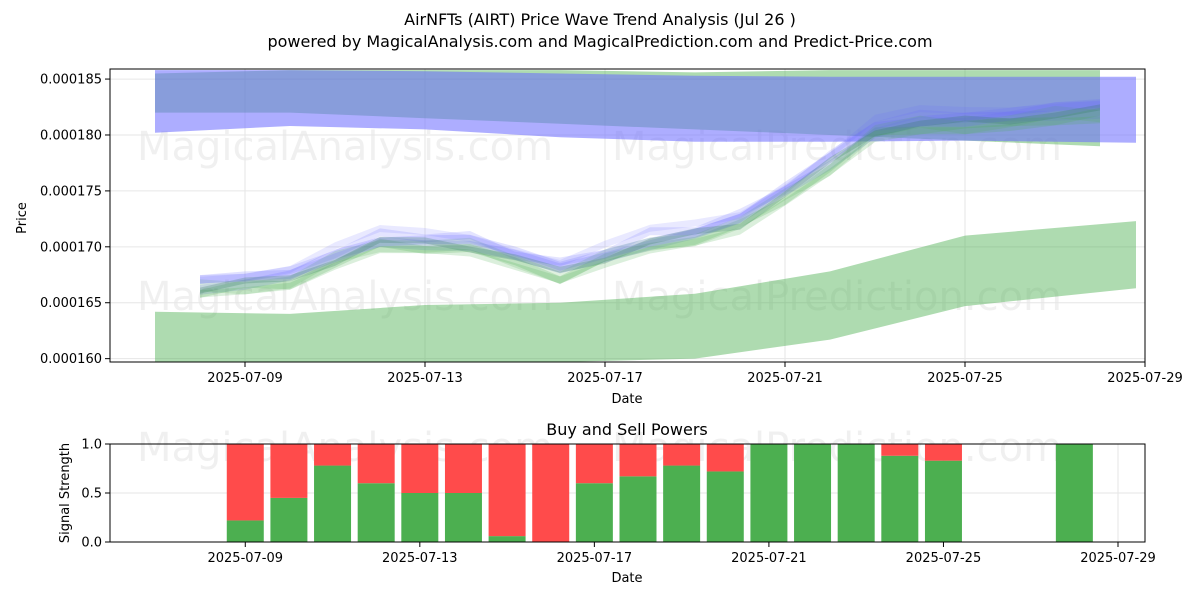  What do you see at coordinates (345, 297) in the screenshot?
I see `watermark-text: MagicalAnalysis.com` at bounding box center [345, 297].